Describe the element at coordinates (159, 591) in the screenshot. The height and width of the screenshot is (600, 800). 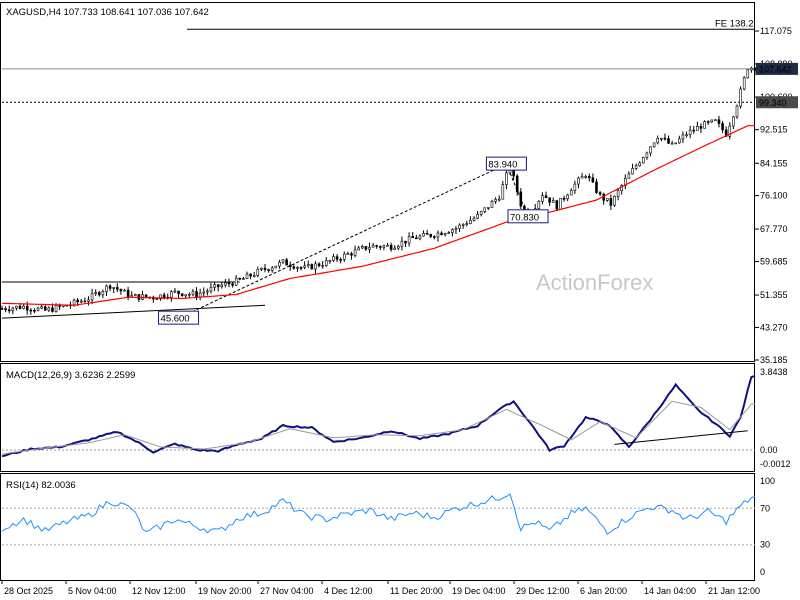
I see `x-tick-label: 12 Nov 12:00` at that location.